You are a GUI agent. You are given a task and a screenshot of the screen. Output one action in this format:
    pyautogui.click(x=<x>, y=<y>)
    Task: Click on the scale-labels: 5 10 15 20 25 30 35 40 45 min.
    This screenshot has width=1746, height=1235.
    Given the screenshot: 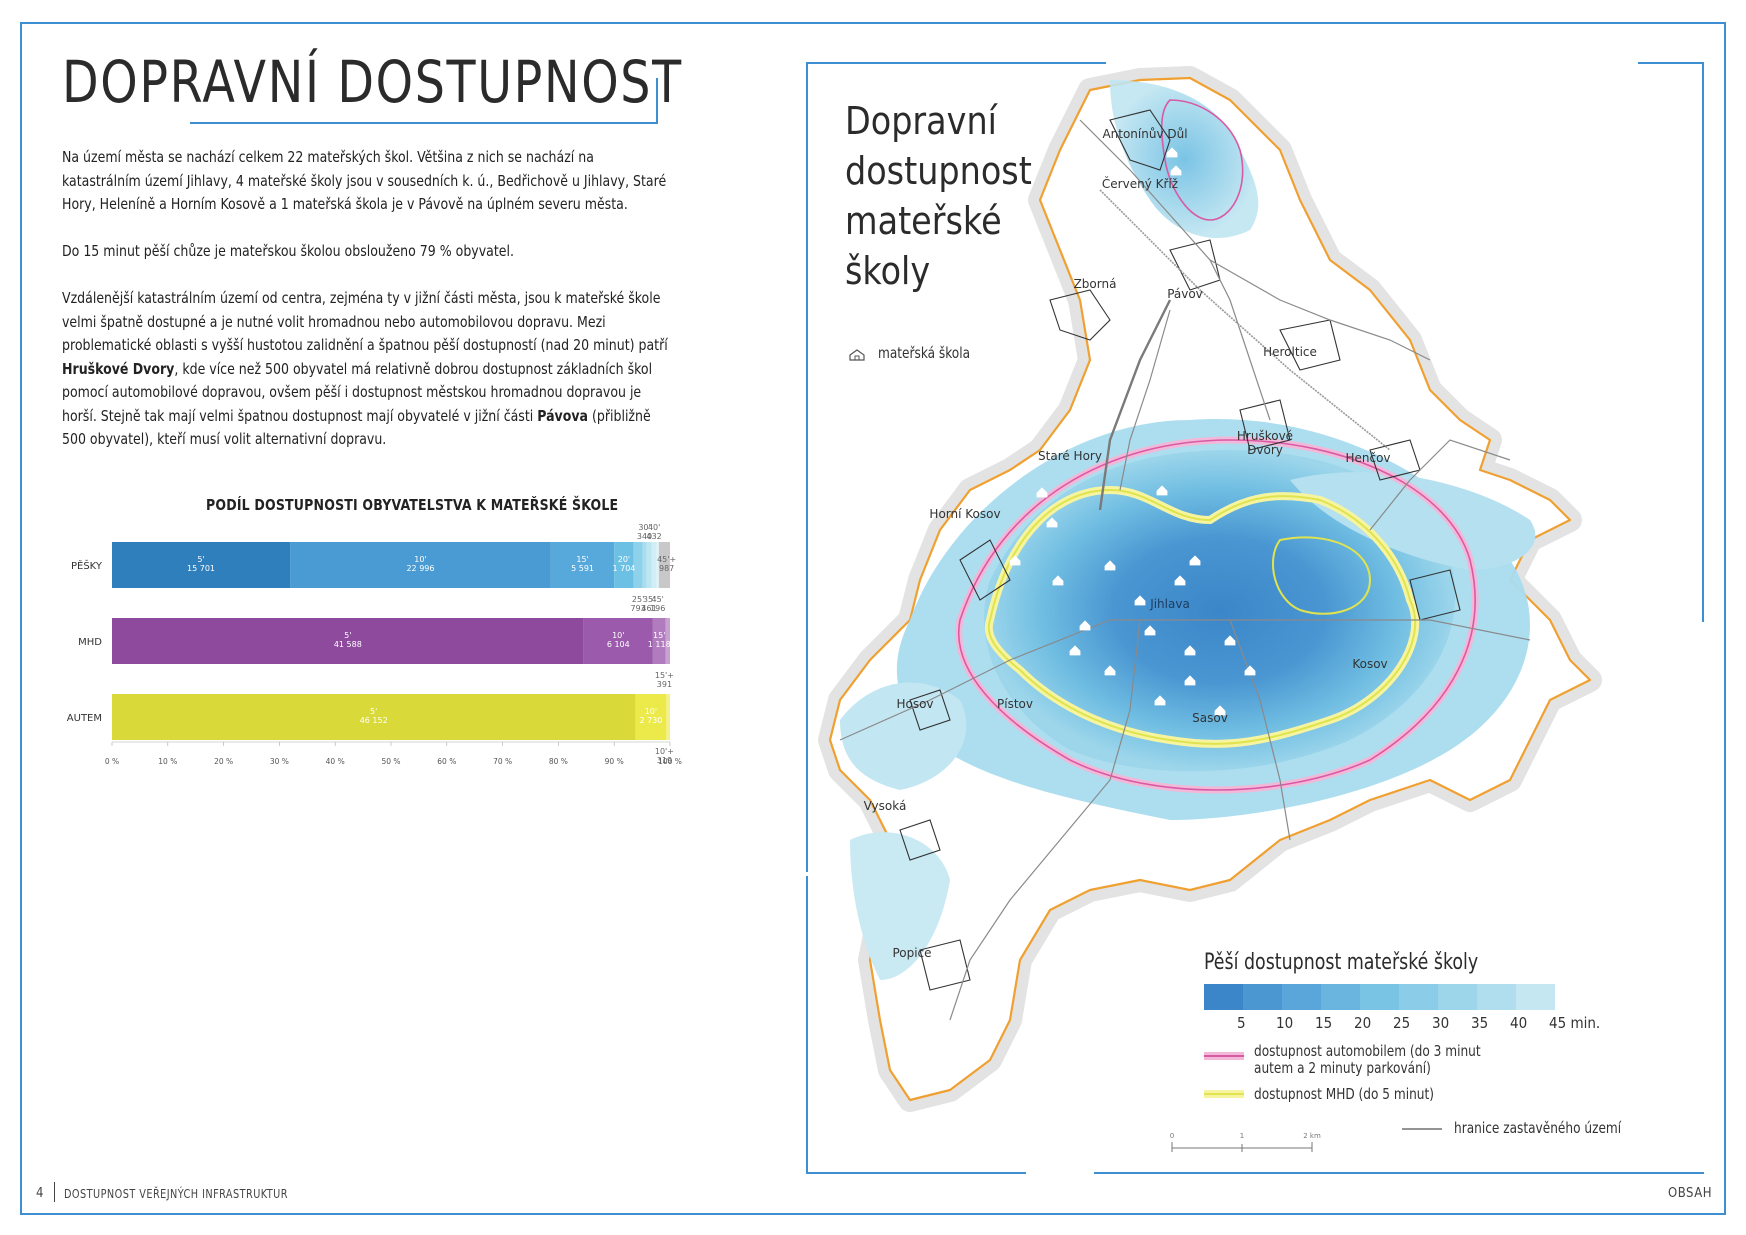 What is the action you would take?
    pyautogui.click(x=1402, y=1024)
    